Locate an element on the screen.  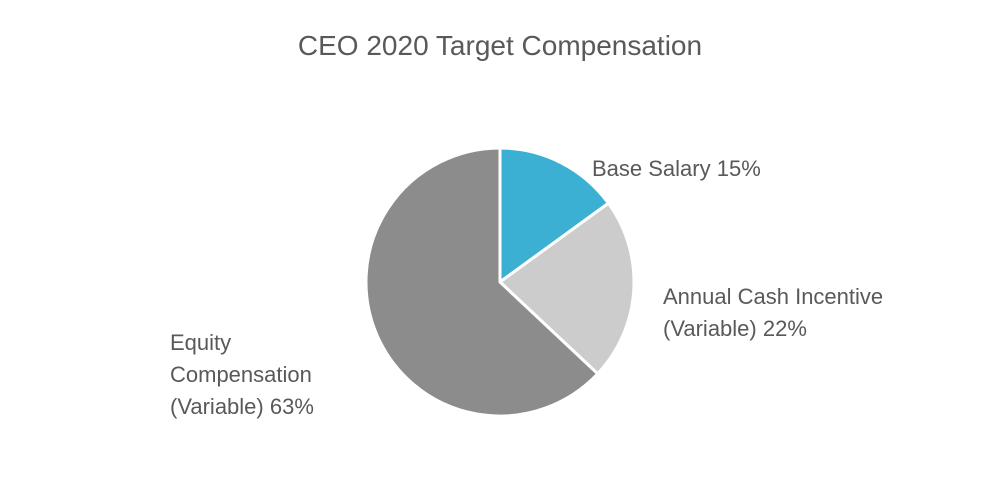
category-label: Annual Cash Incentive (Variable) is located at coordinates (773, 312).